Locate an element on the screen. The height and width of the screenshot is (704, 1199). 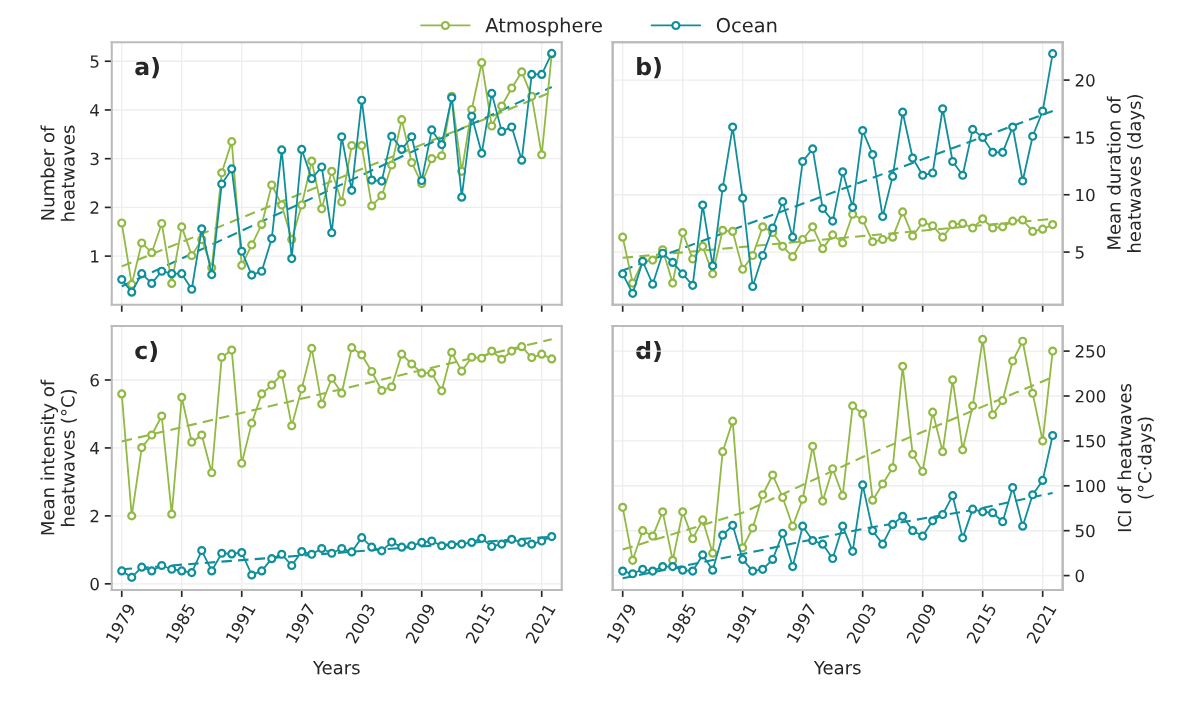
y2-tick-label: 0 is located at coordinates (1079, 576).